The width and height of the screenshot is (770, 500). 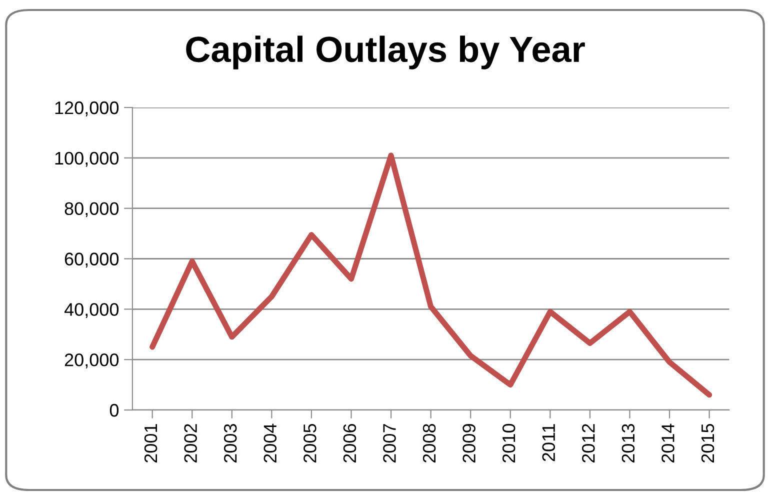 What do you see at coordinates (190, 443) in the screenshot?
I see `x-tick-label: 2002` at bounding box center [190, 443].